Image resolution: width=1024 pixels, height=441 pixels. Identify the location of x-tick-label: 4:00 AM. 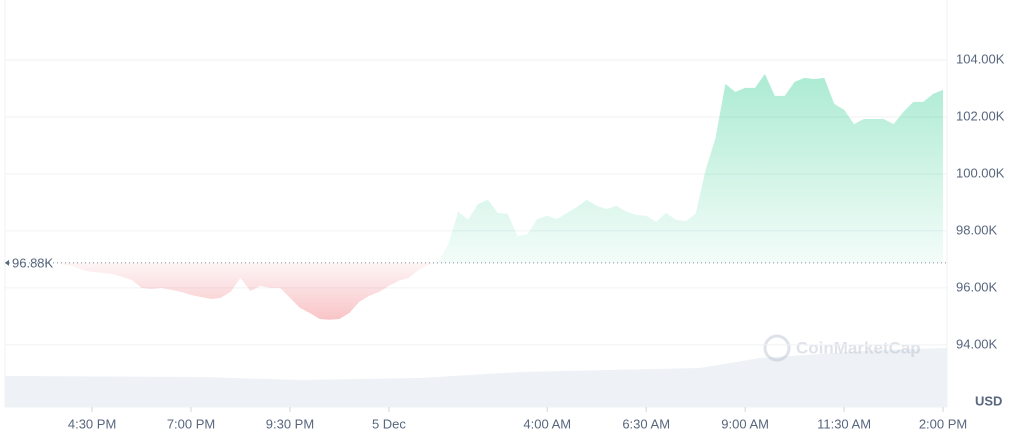
(547, 423).